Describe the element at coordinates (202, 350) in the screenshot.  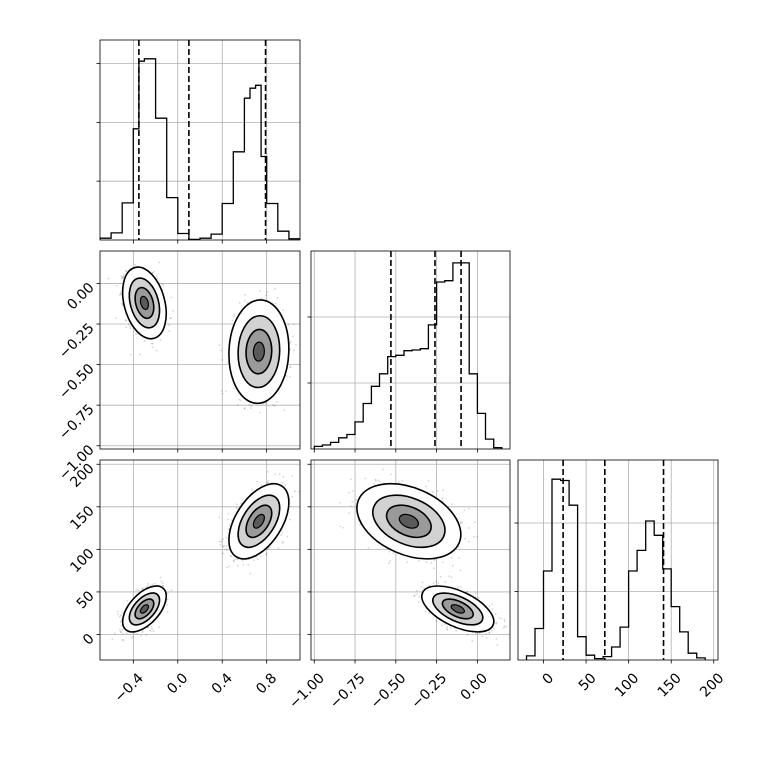
I see `scatter-panel-p0-p1` at that location.